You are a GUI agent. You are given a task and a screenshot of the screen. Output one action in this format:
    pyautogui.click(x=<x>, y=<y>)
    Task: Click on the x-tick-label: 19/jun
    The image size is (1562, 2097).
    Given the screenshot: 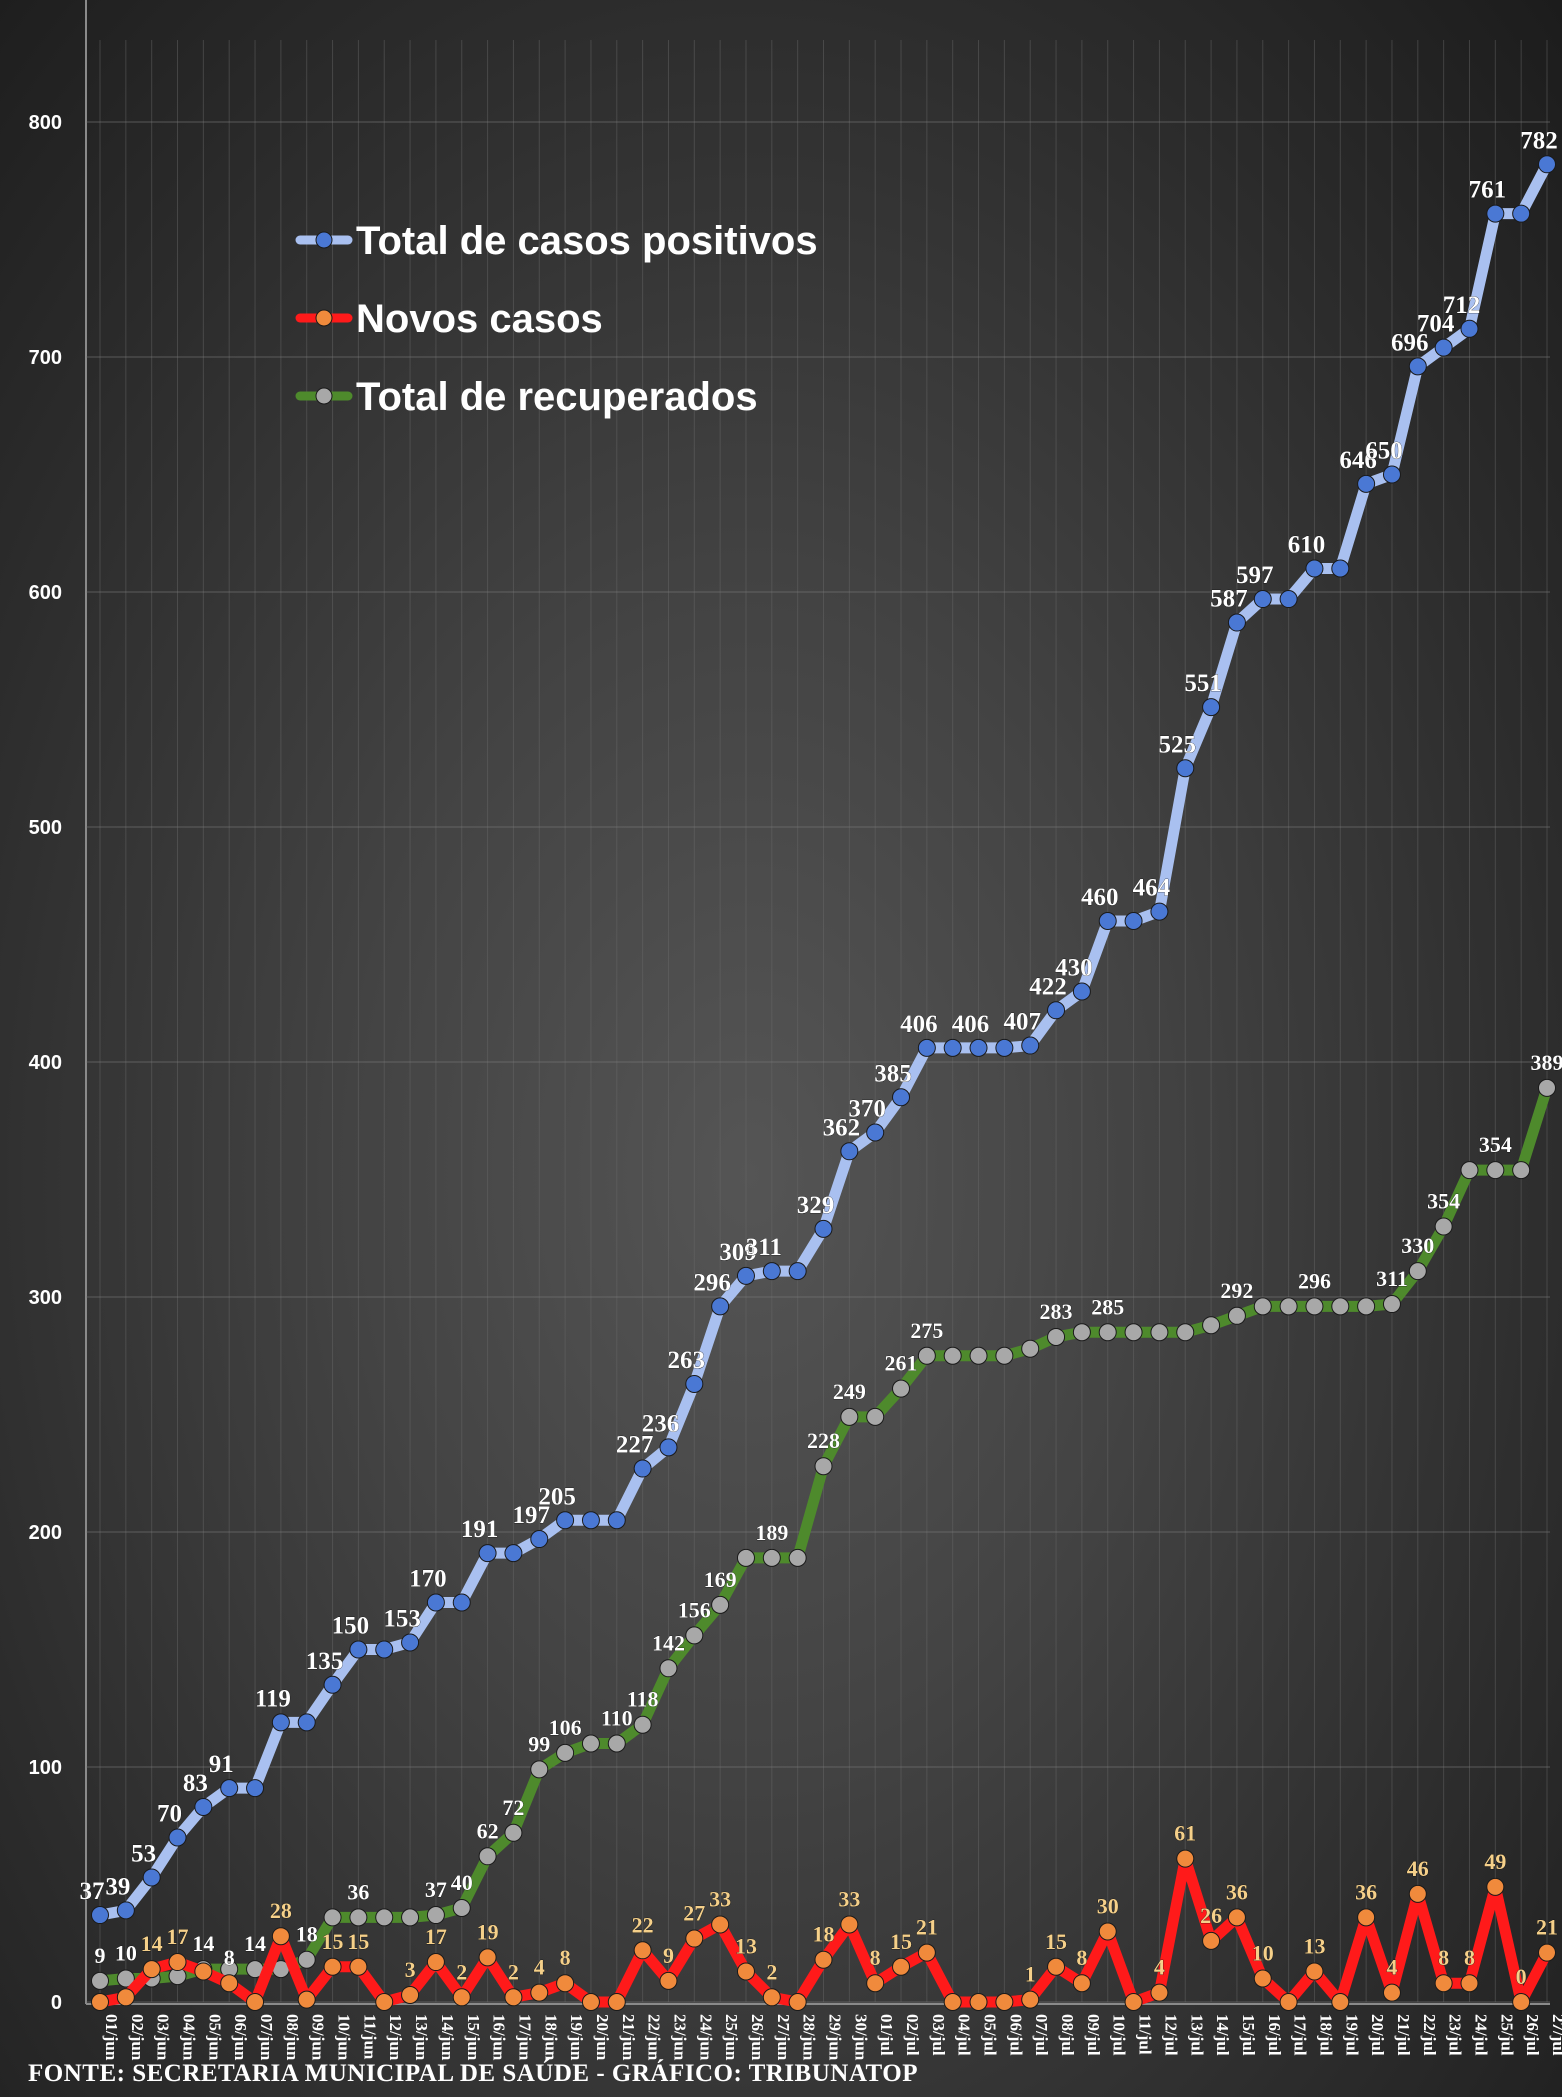 What is the action you would take?
    pyautogui.click(x=576, y=2037)
    